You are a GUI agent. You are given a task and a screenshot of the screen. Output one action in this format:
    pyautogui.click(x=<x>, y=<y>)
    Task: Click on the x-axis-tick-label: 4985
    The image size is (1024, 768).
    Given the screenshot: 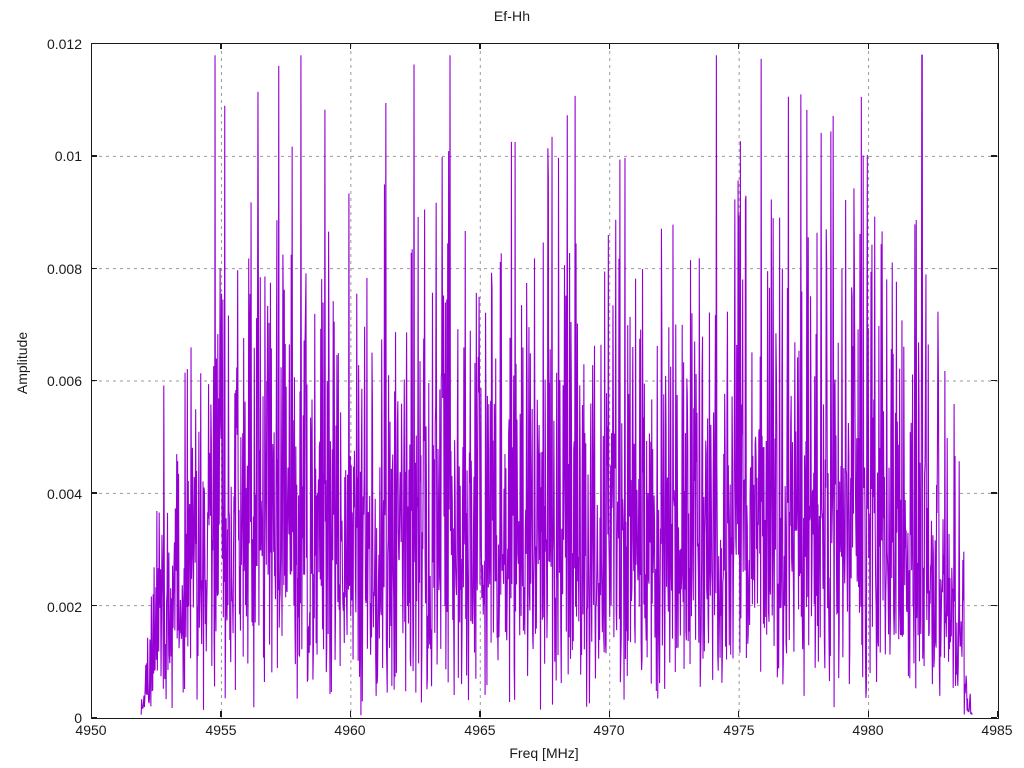 What is the action you would take?
    pyautogui.click(x=997, y=730)
    